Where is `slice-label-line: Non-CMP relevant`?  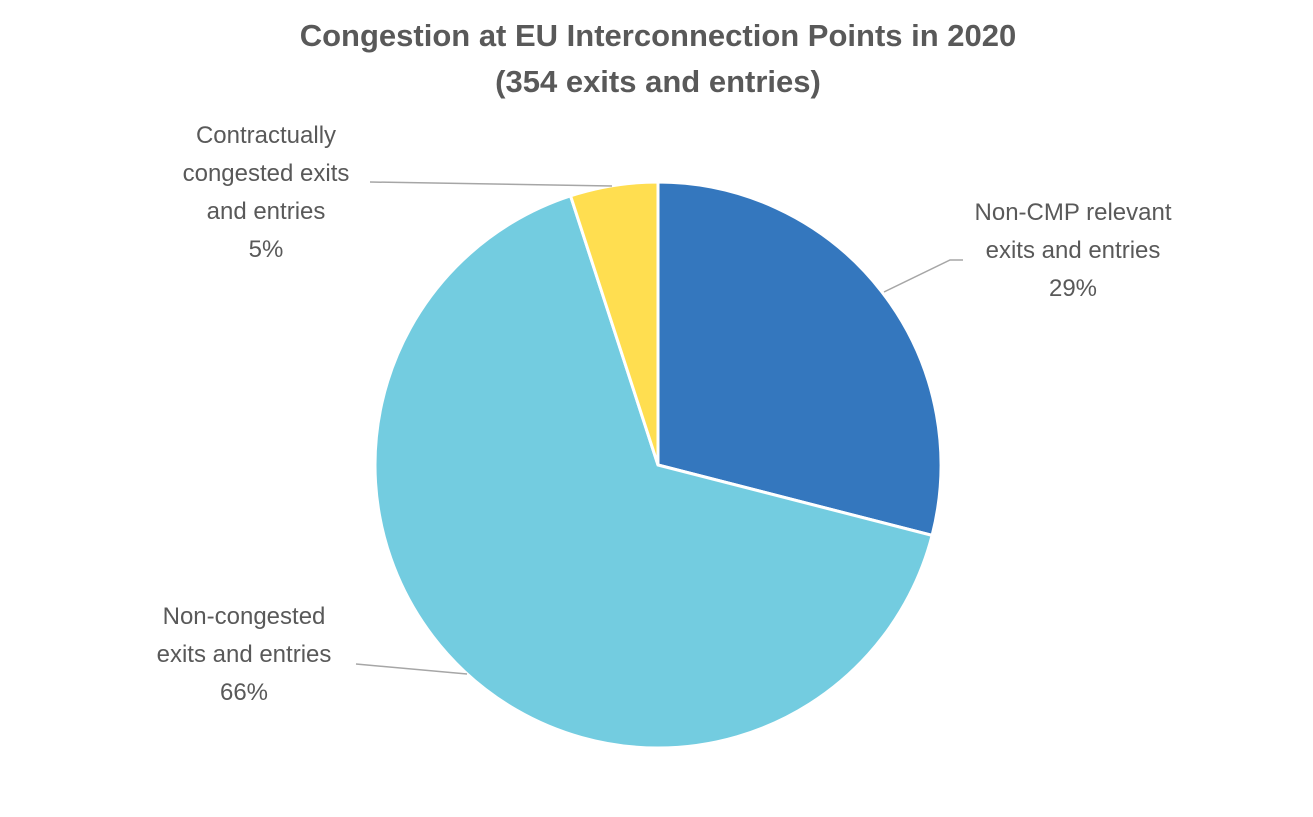 slice-label-line: Non-CMP relevant is located at coordinates (1073, 212).